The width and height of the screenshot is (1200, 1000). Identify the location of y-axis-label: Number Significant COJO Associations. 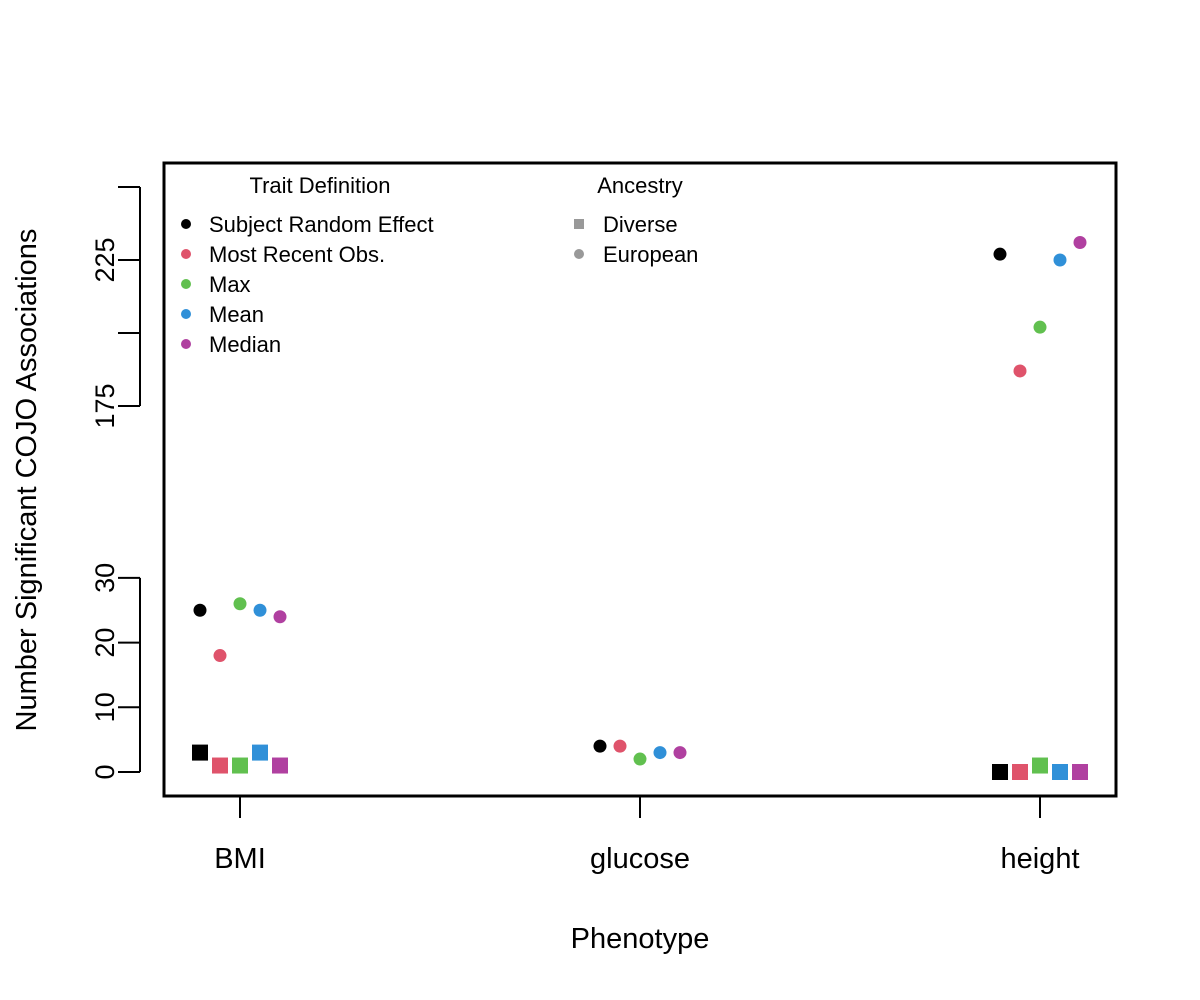
(27, 480).